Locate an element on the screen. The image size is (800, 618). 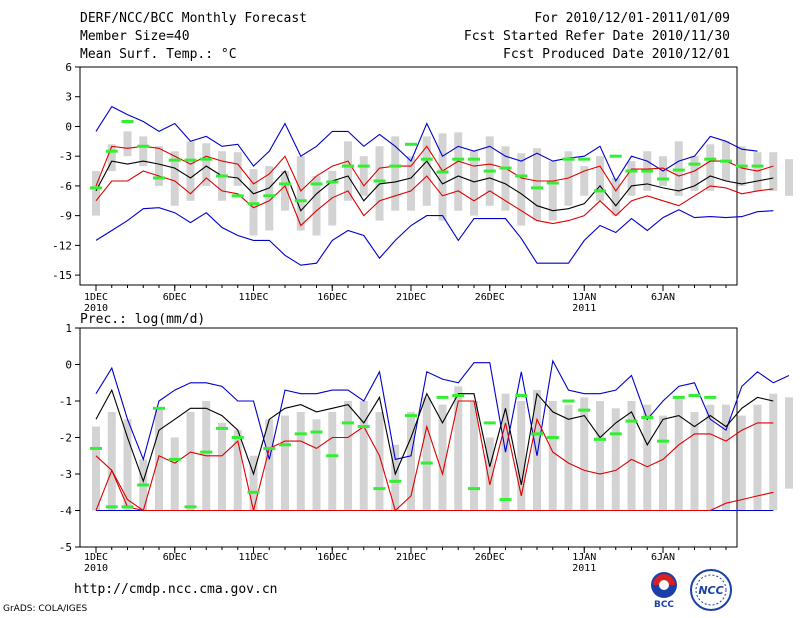
prec-ytick-label: -5 is located at coordinates (65, 547).